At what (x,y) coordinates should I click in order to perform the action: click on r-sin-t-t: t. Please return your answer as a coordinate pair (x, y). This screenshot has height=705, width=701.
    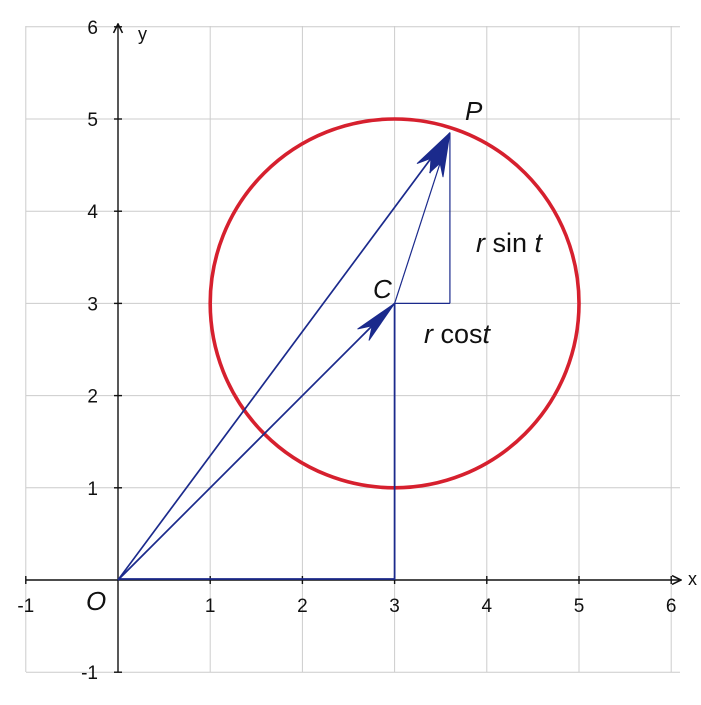
    Looking at the image, I should click on (539, 243).